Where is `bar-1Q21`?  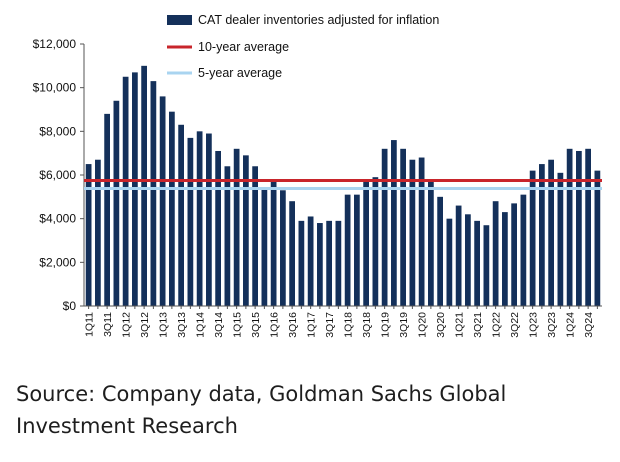
bar-1Q21 is located at coordinates (458, 255).